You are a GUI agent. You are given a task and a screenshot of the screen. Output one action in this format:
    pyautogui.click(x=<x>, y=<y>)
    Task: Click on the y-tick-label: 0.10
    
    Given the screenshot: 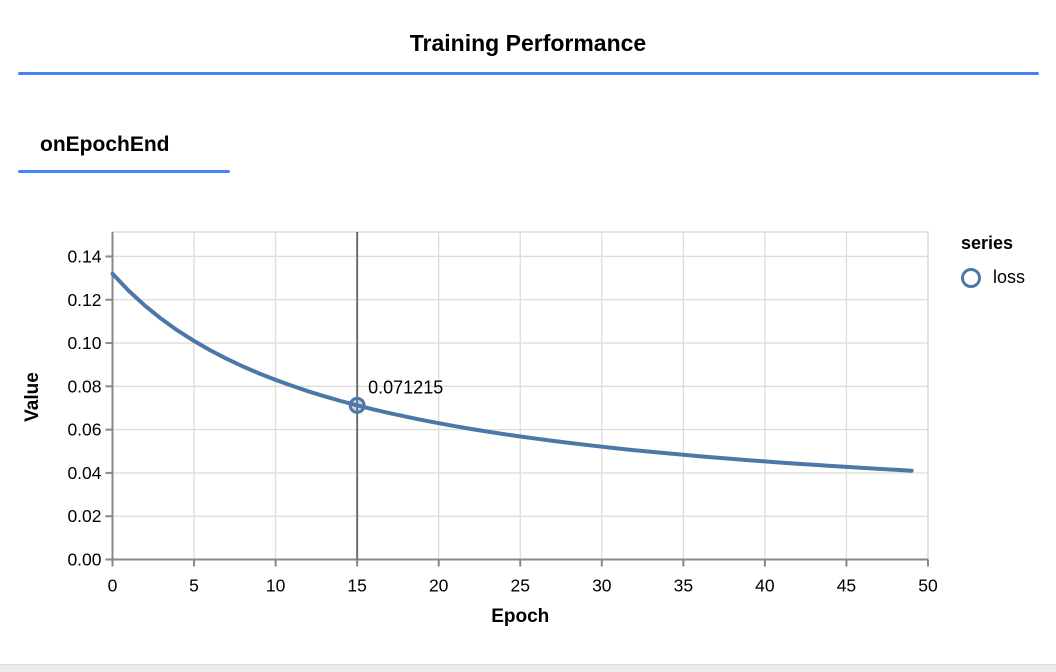 What is the action you would take?
    pyautogui.click(x=84, y=343)
    